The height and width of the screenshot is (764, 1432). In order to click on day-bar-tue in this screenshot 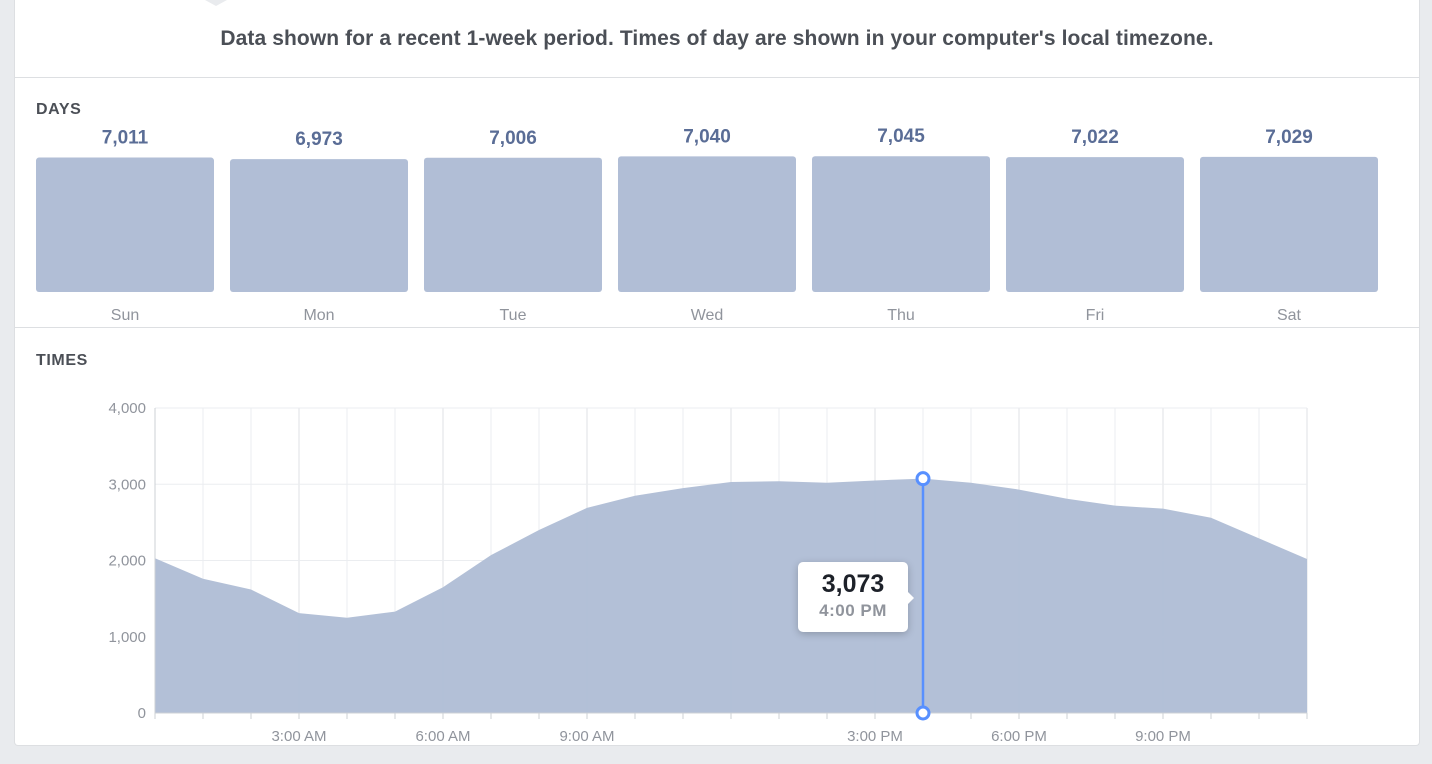, I will do `click(513, 224)`.